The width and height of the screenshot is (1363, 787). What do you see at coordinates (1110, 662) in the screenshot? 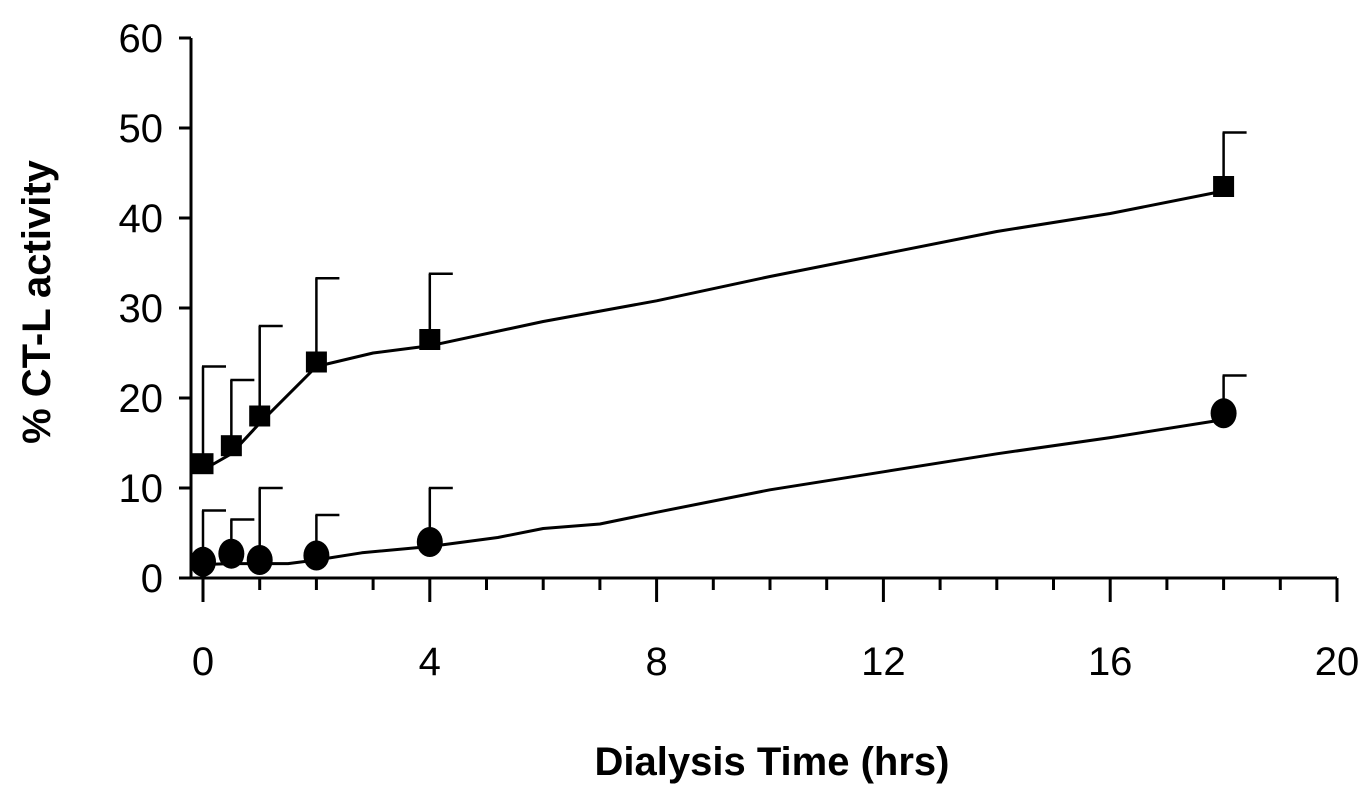
I see `x-tick-label: 16` at bounding box center [1110, 662].